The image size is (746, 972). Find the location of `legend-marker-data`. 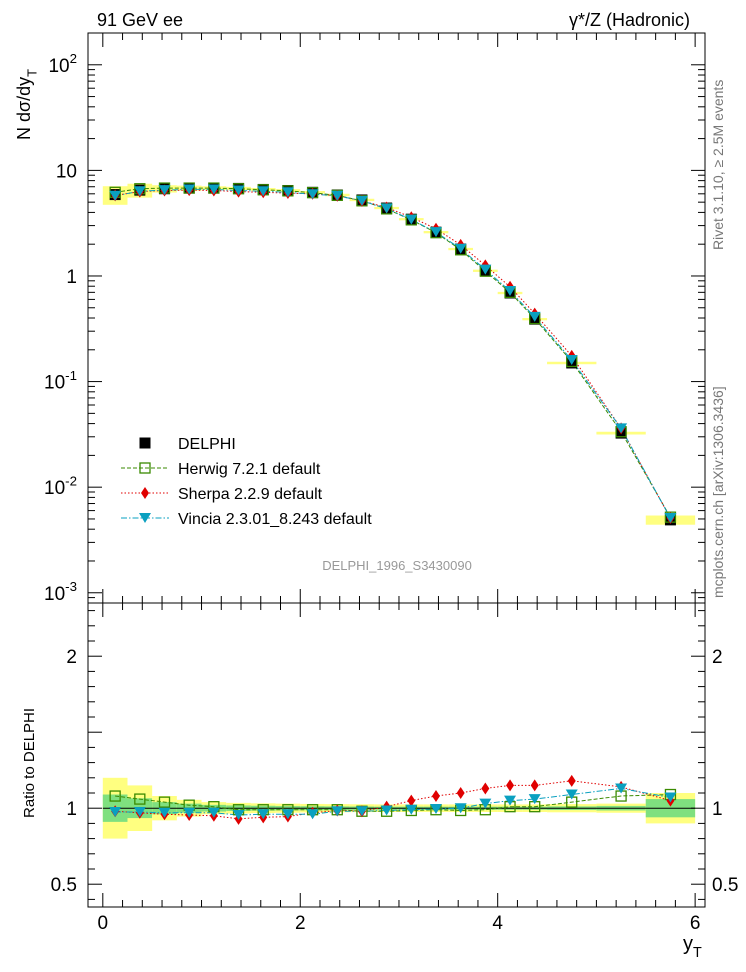

legend-marker-data is located at coordinates (145, 443).